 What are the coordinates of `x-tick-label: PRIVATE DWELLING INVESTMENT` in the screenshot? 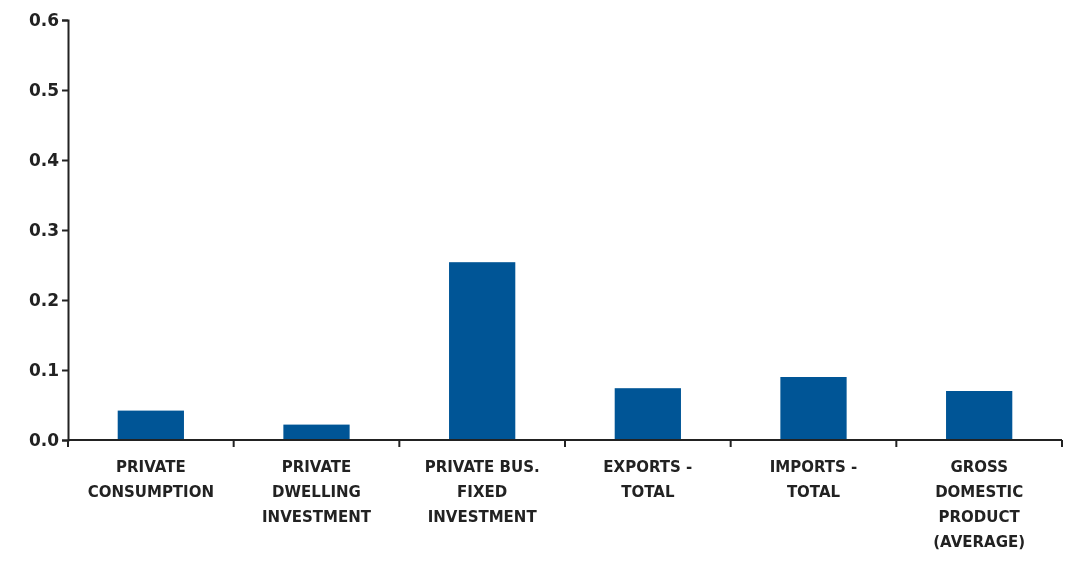 It's located at (317, 492).